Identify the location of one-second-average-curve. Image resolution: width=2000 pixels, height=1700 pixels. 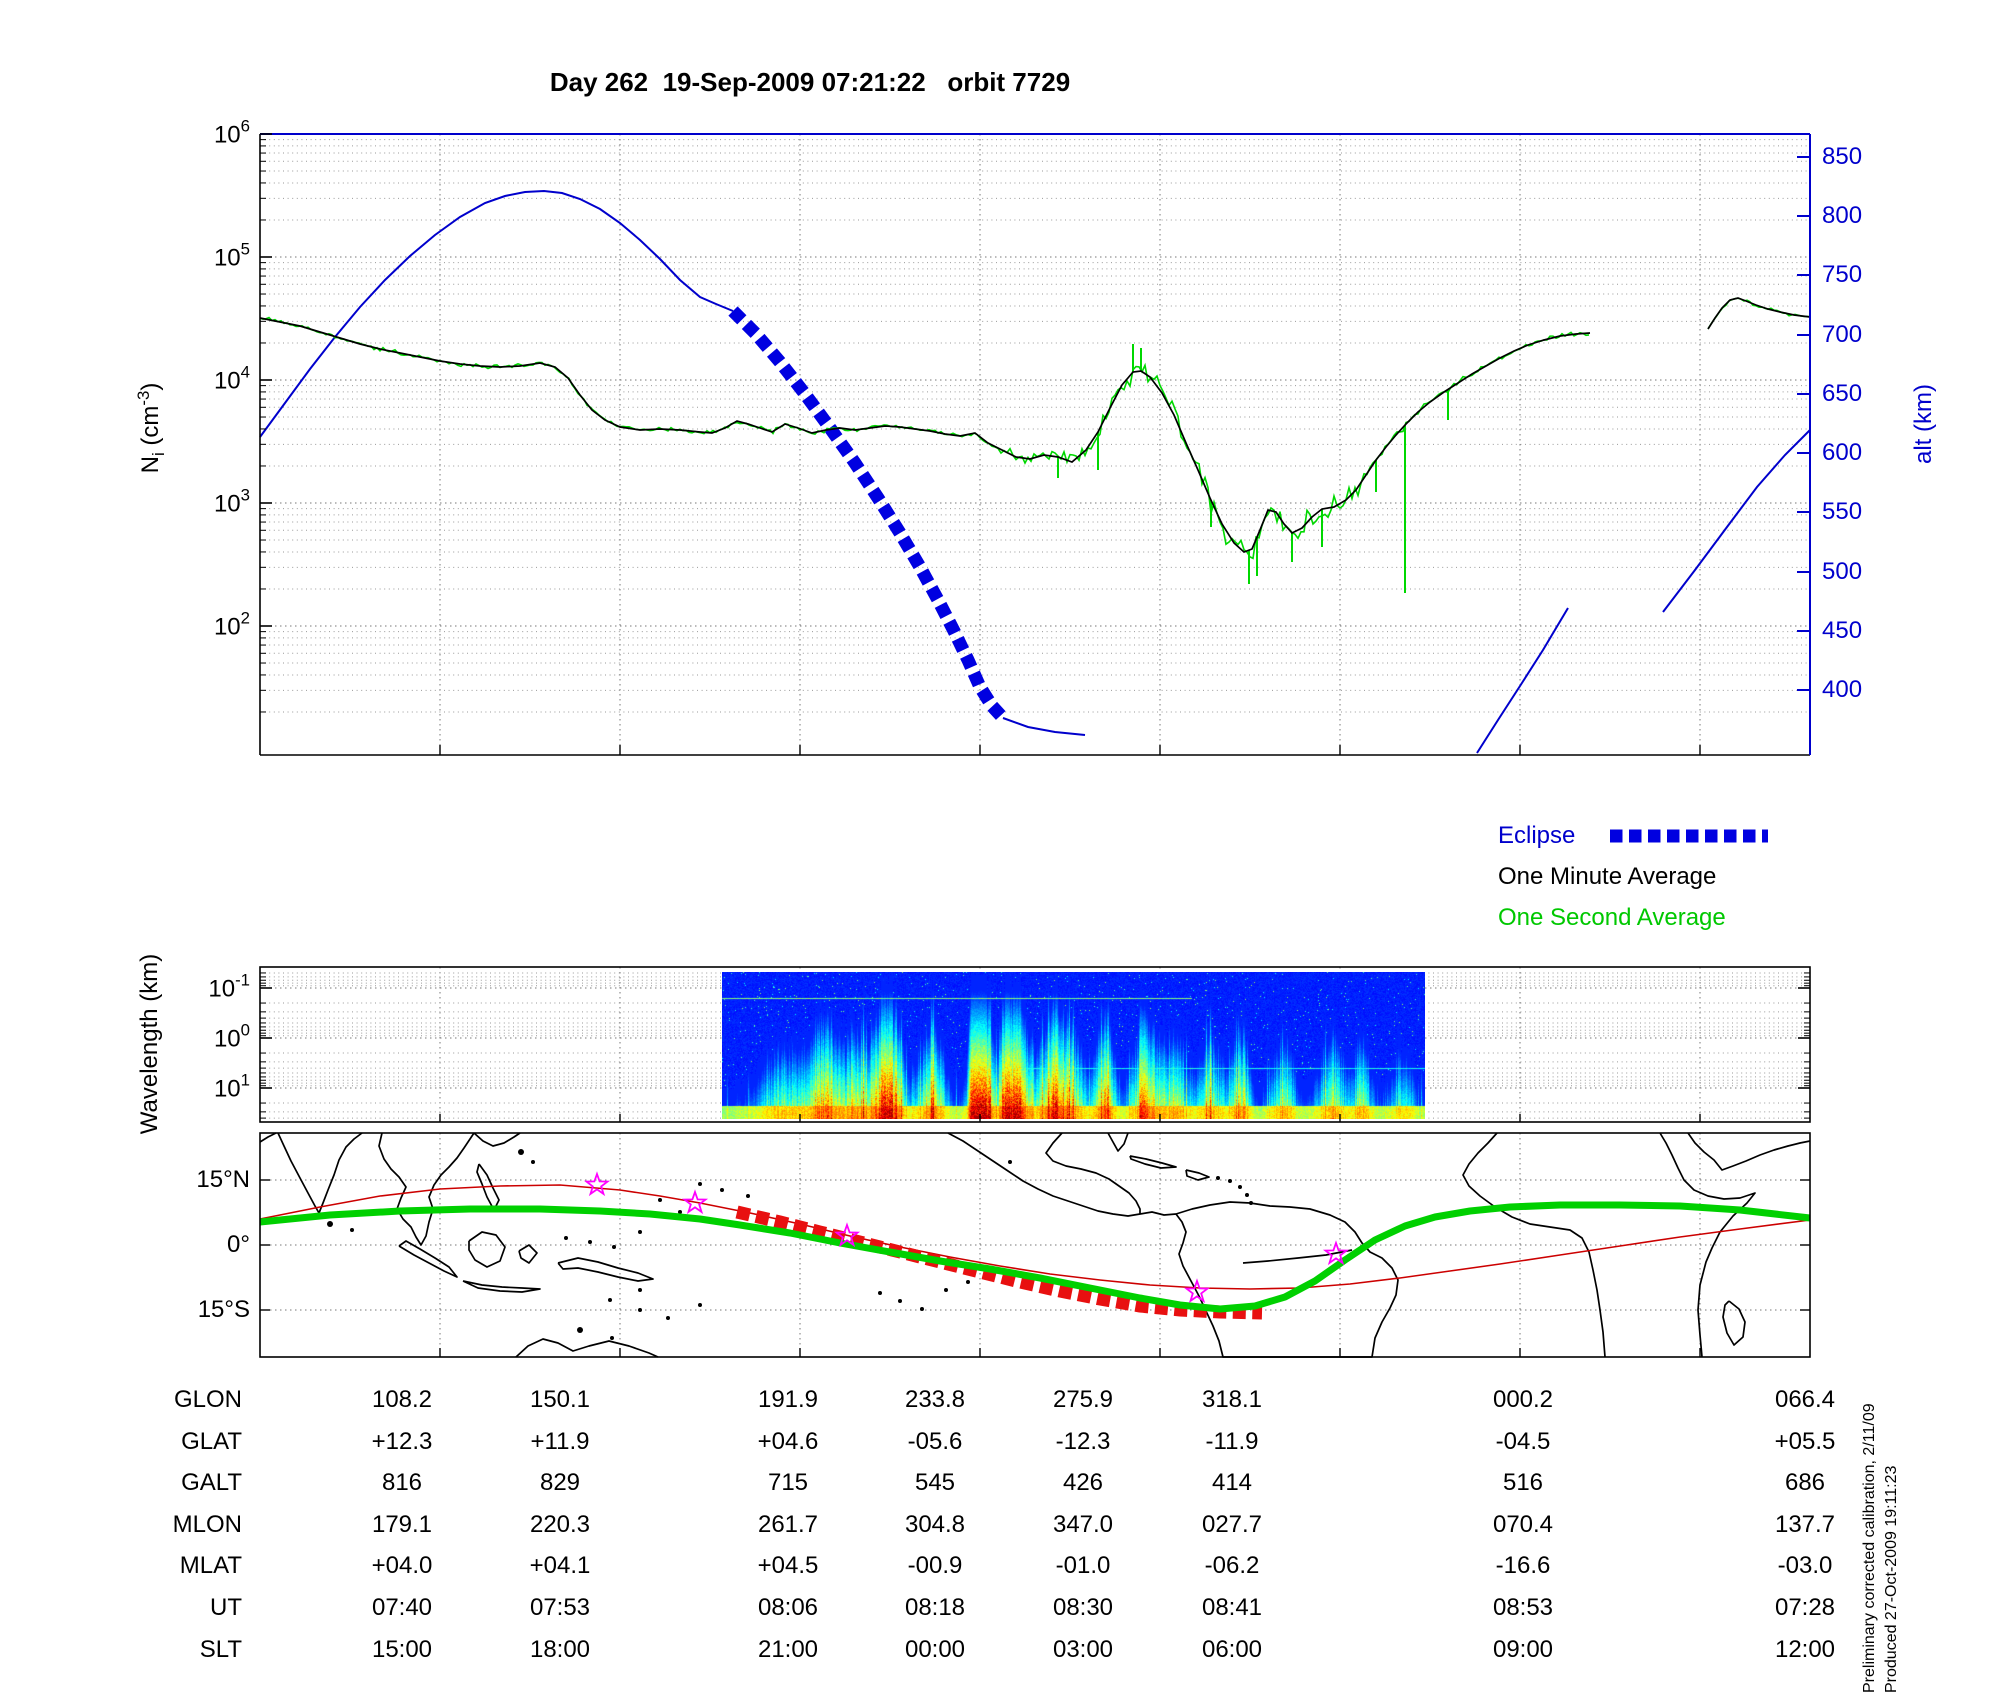
(1759, 313).